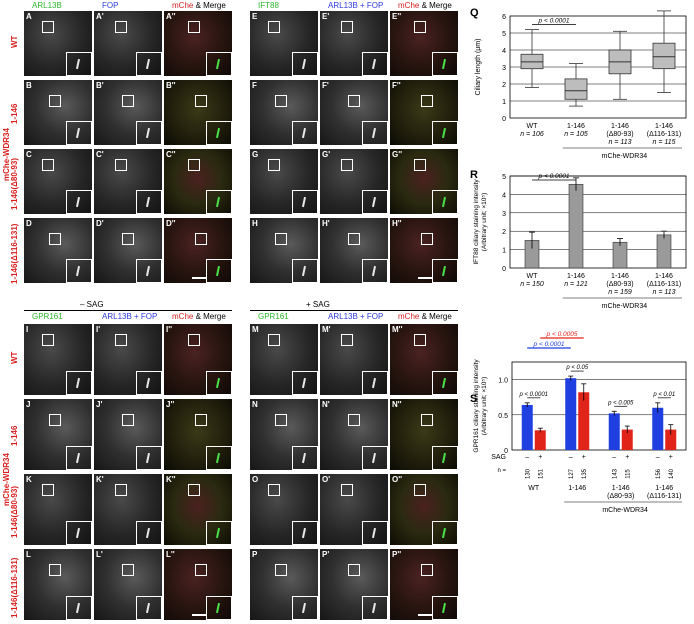 This screenshot has width=694, height=624. What do you see at coordinates (527, 427) in the screenshot?
I see `bar-minus-sag` at bounding box center [527, 427].